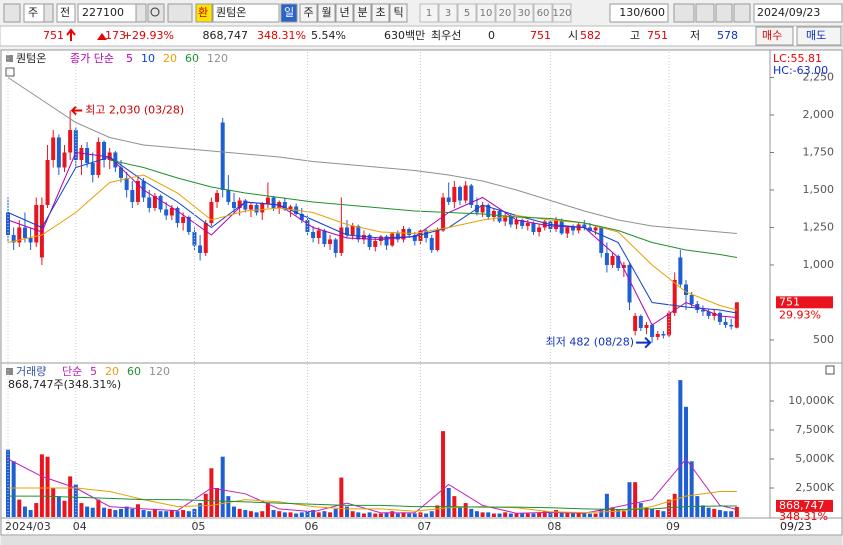 This screenshot has height=545, width=843. I want to click on period-label: 주, so click(308, 12).